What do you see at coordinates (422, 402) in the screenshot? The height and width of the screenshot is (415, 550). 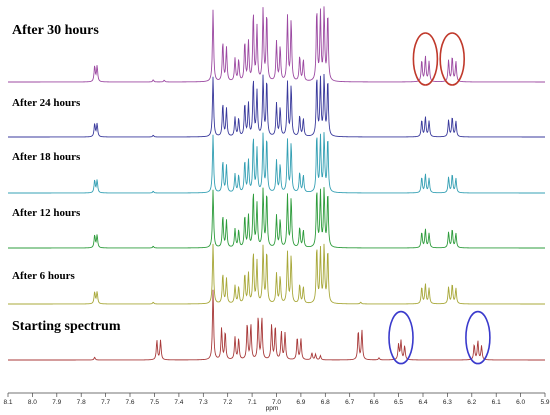 I see `x-tick-label: 6.4` at bounding box center [422, 402].